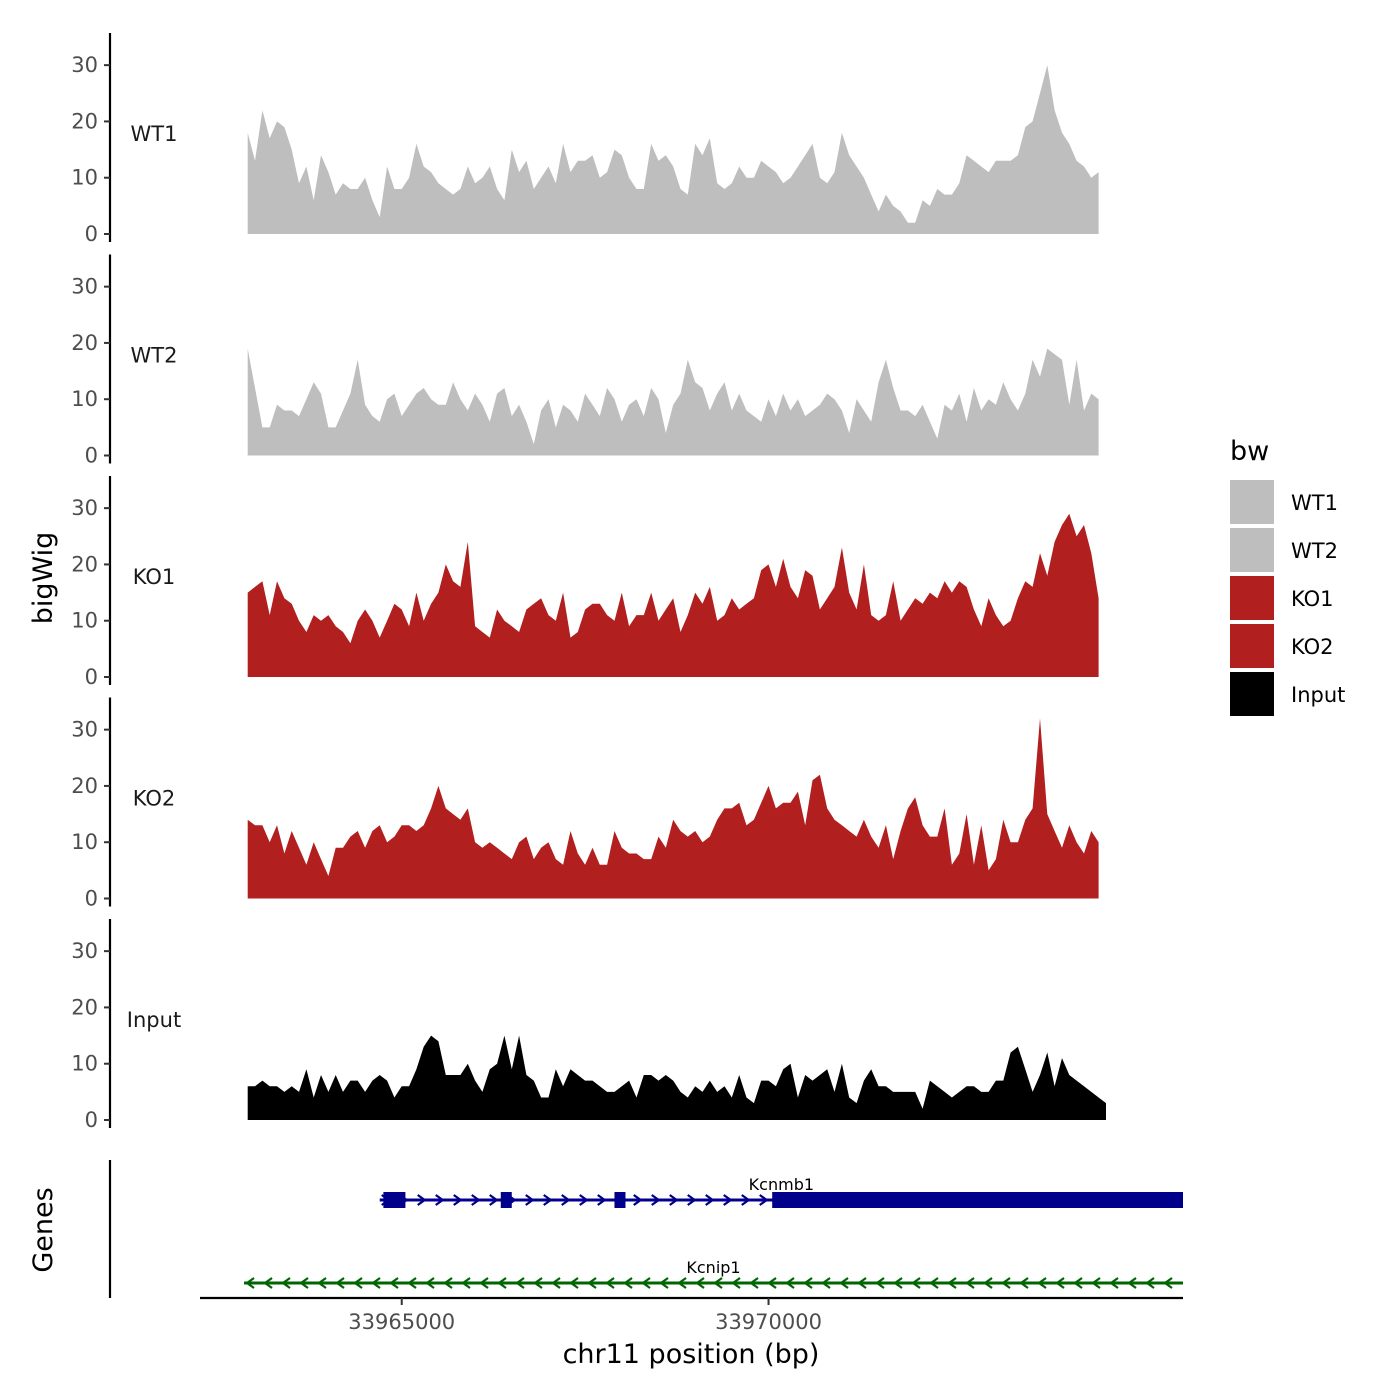  I want to click on legend-label-wt2: WT2, so click(1314, 551).